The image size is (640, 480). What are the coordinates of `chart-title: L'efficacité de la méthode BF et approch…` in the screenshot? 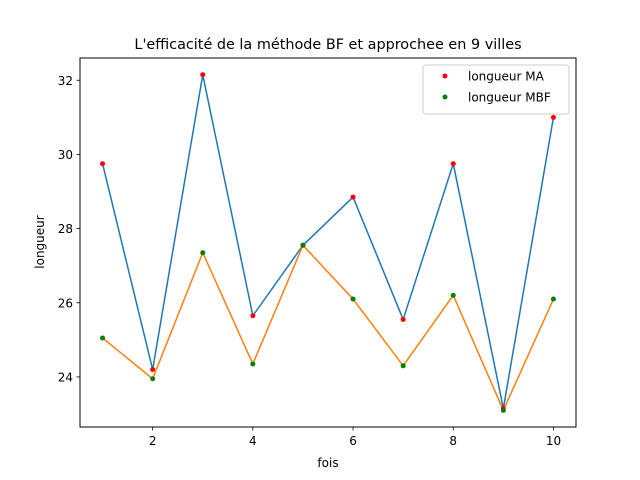 It's located at (327, 45).